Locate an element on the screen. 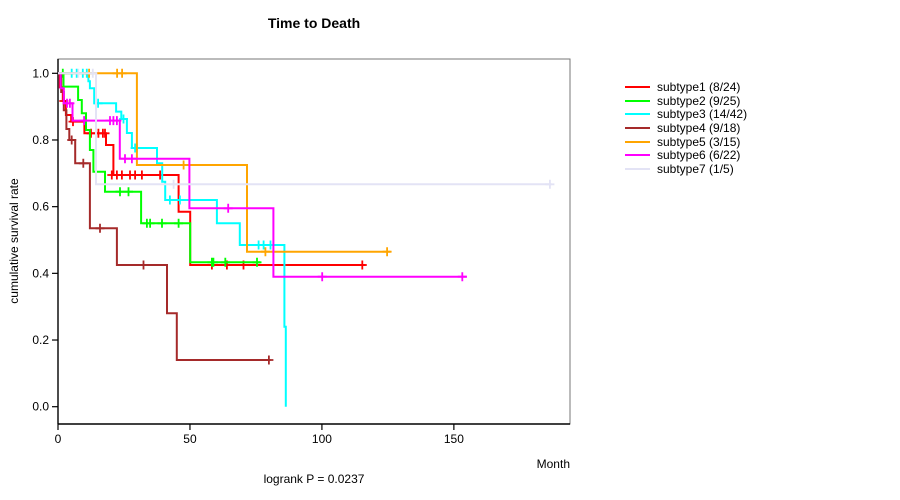 Image resolution: width=900 pixels, height=500 pixels. y-axis-label: cumulative survival rate is located at coordinates (14, 241).